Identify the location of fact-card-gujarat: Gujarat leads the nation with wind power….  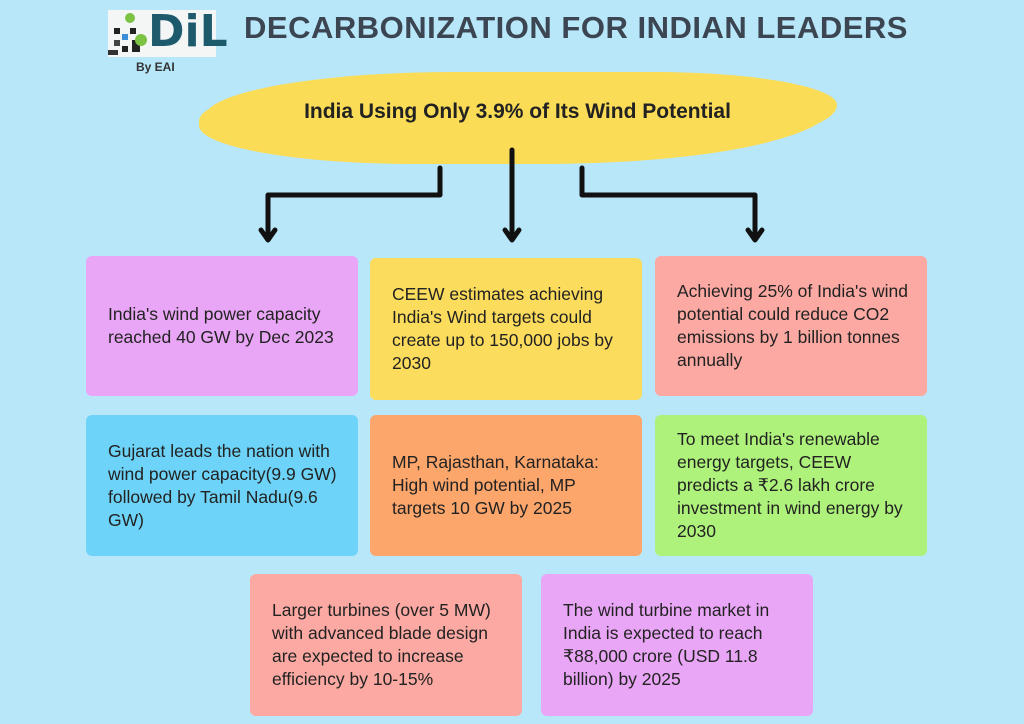
(222, 485).